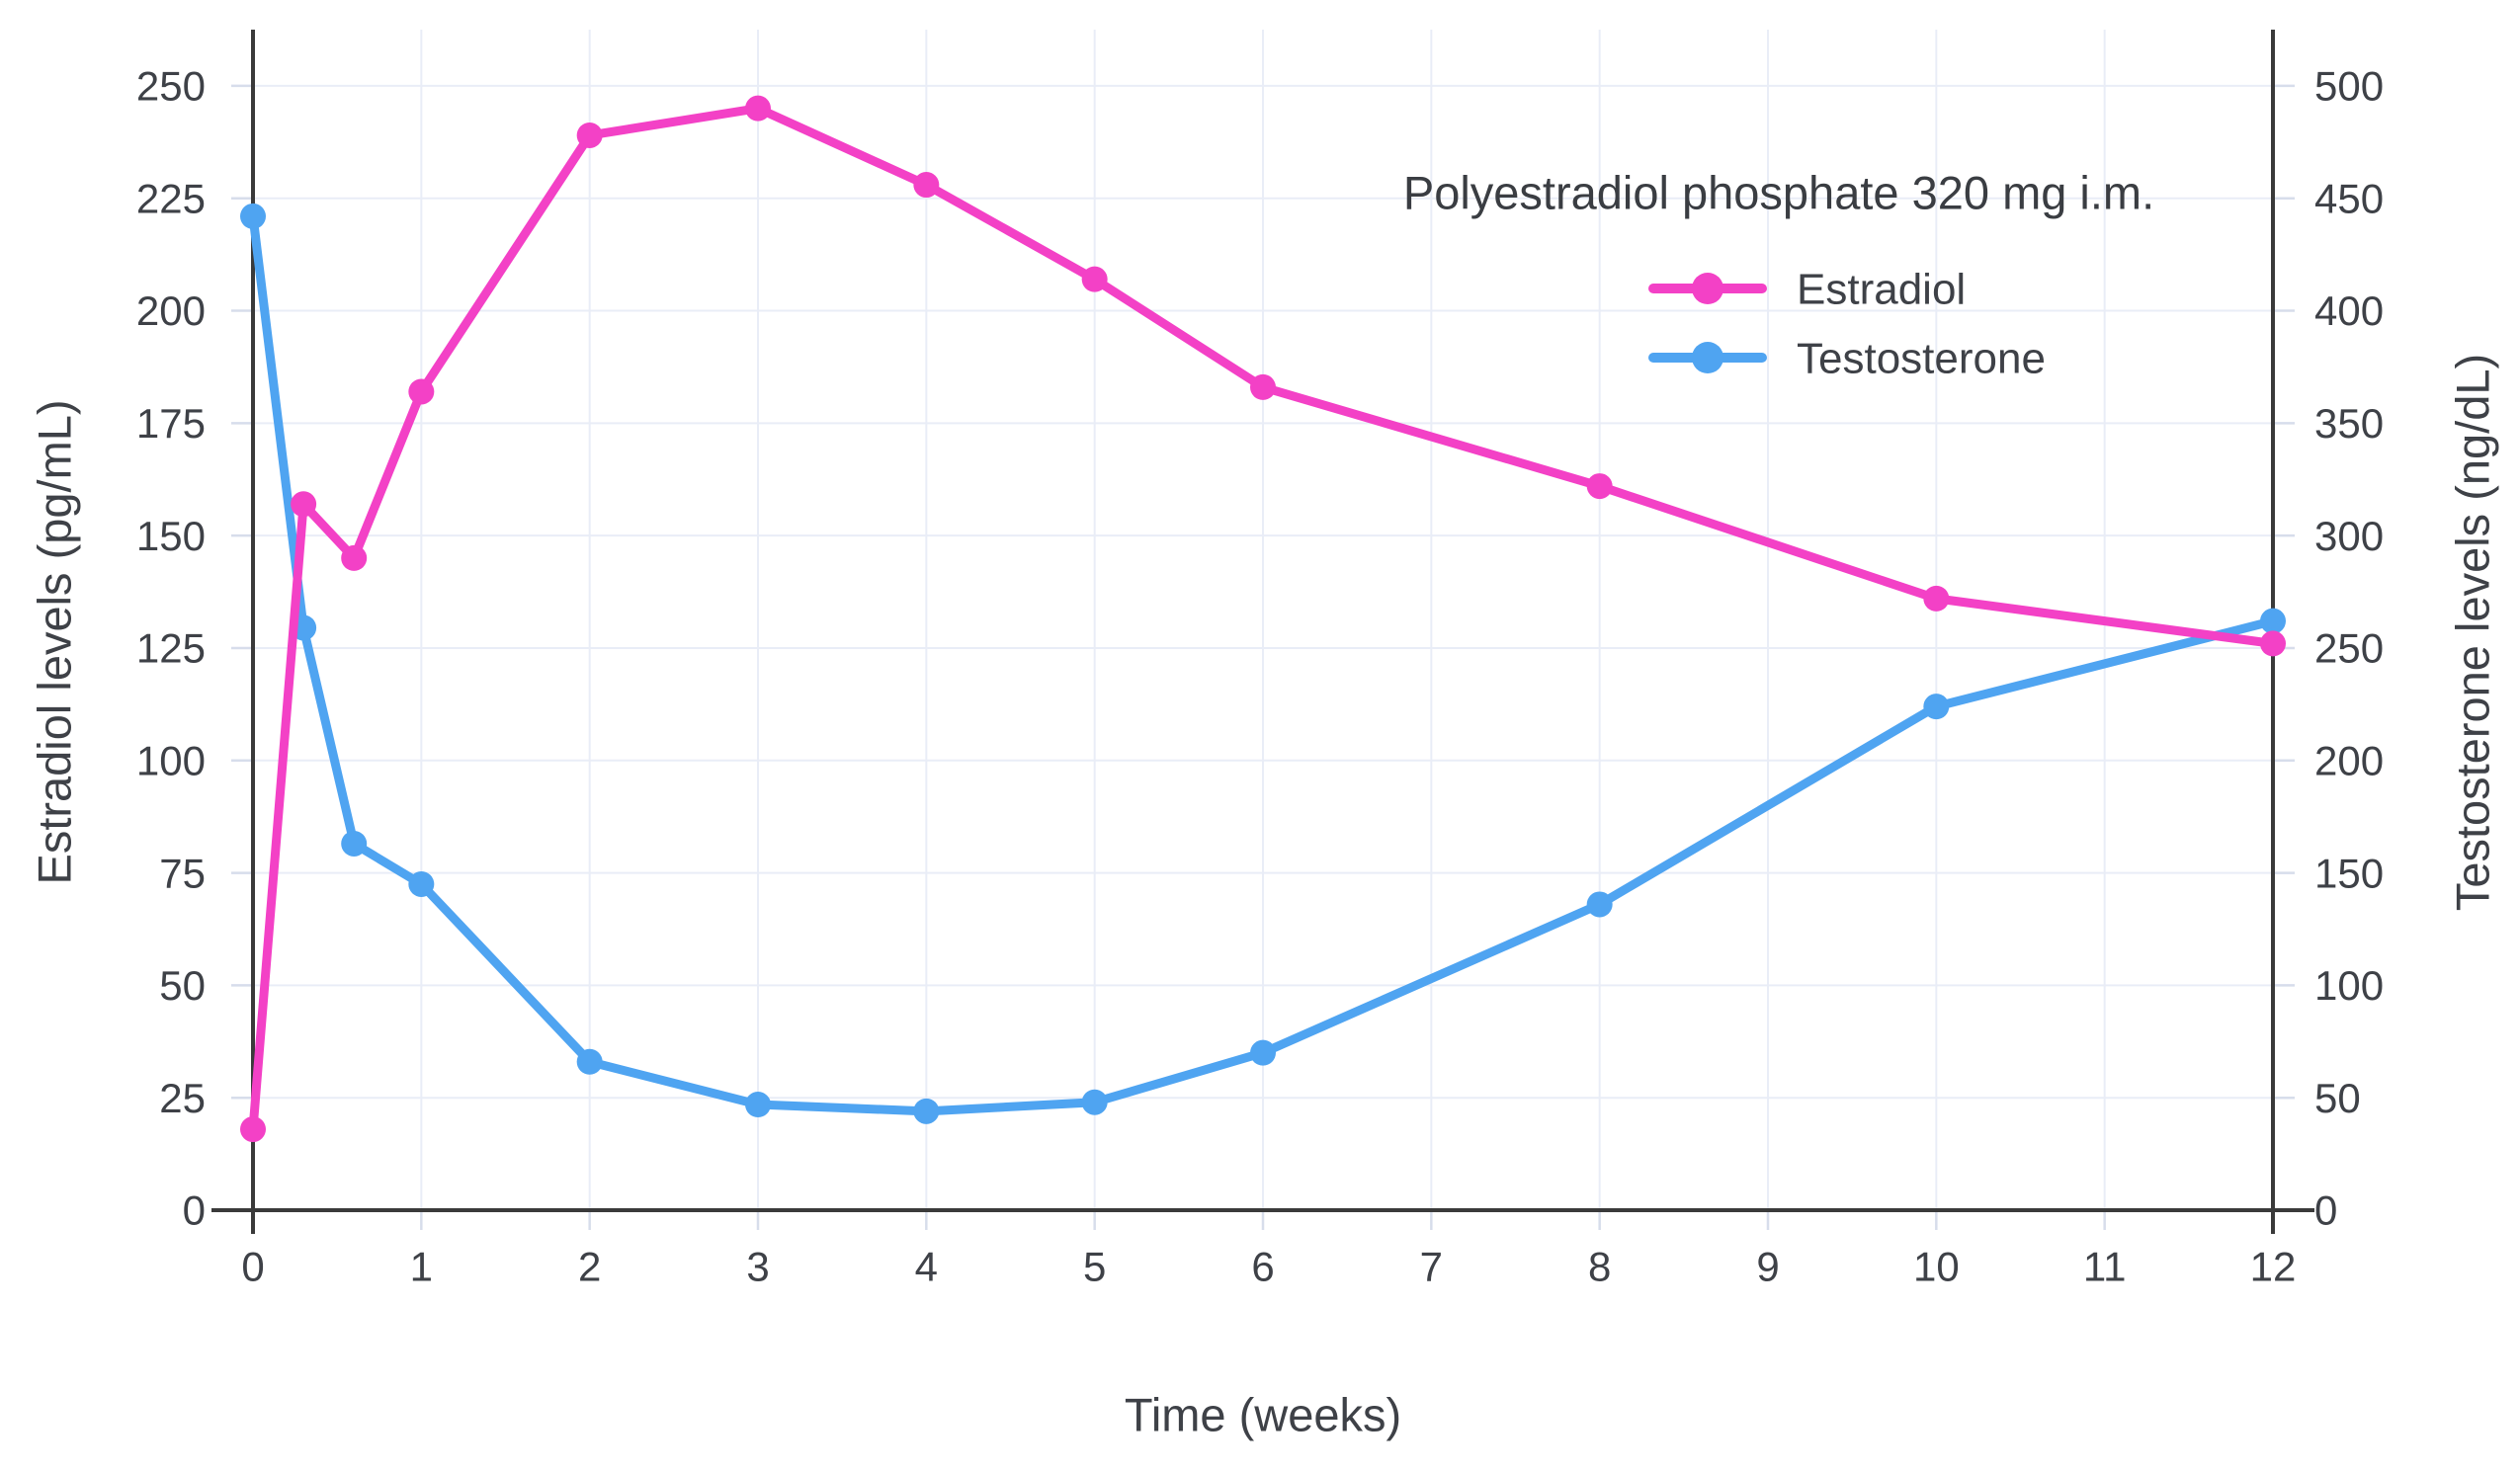 This screenshot has width=2520, height=1472. Describe the element at coordinates (1767, 1267) in the screenshot. I see `x-tick-label: 9` at that location.